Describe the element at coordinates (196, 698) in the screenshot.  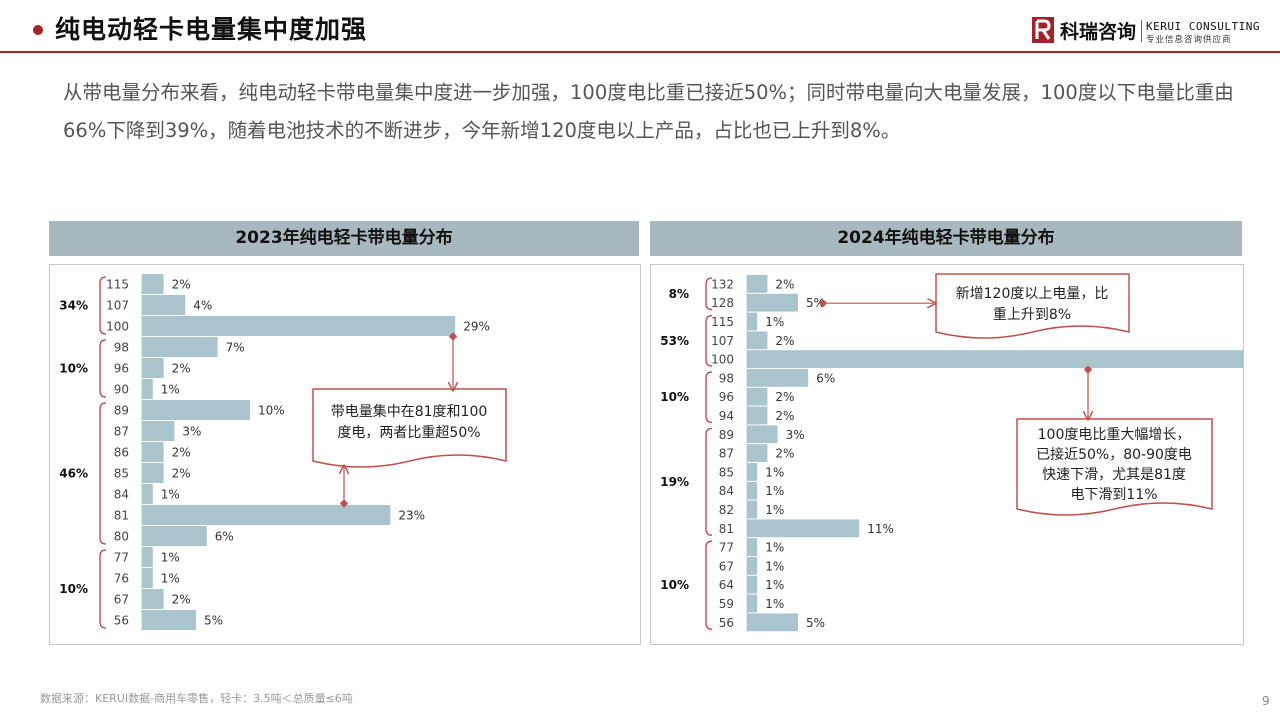
I see `data-source-note: 数据来源：KERUI数据-商用车零售，轻卡：3.5吨＜总质量≤6吨` at that location.